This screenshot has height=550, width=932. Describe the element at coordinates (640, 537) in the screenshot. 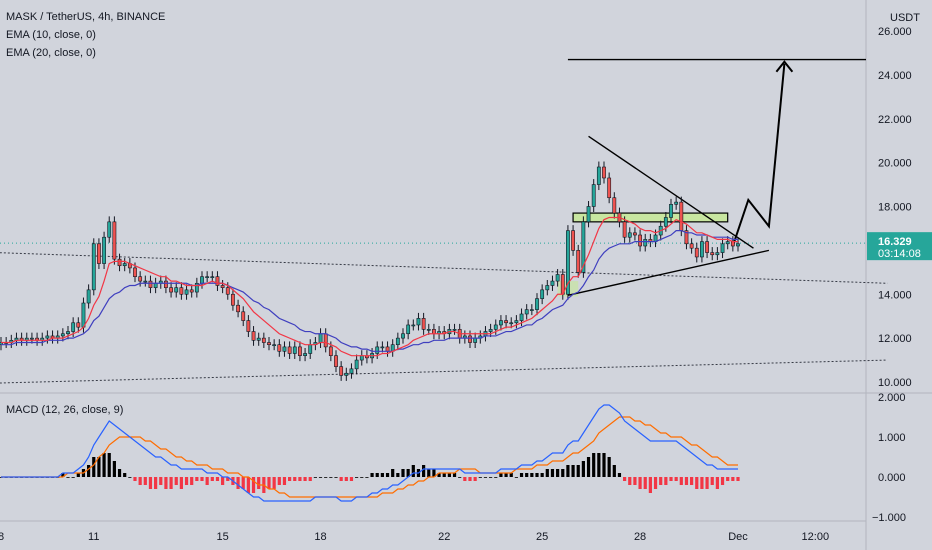

I see `time-tick-label: 28` at that location.